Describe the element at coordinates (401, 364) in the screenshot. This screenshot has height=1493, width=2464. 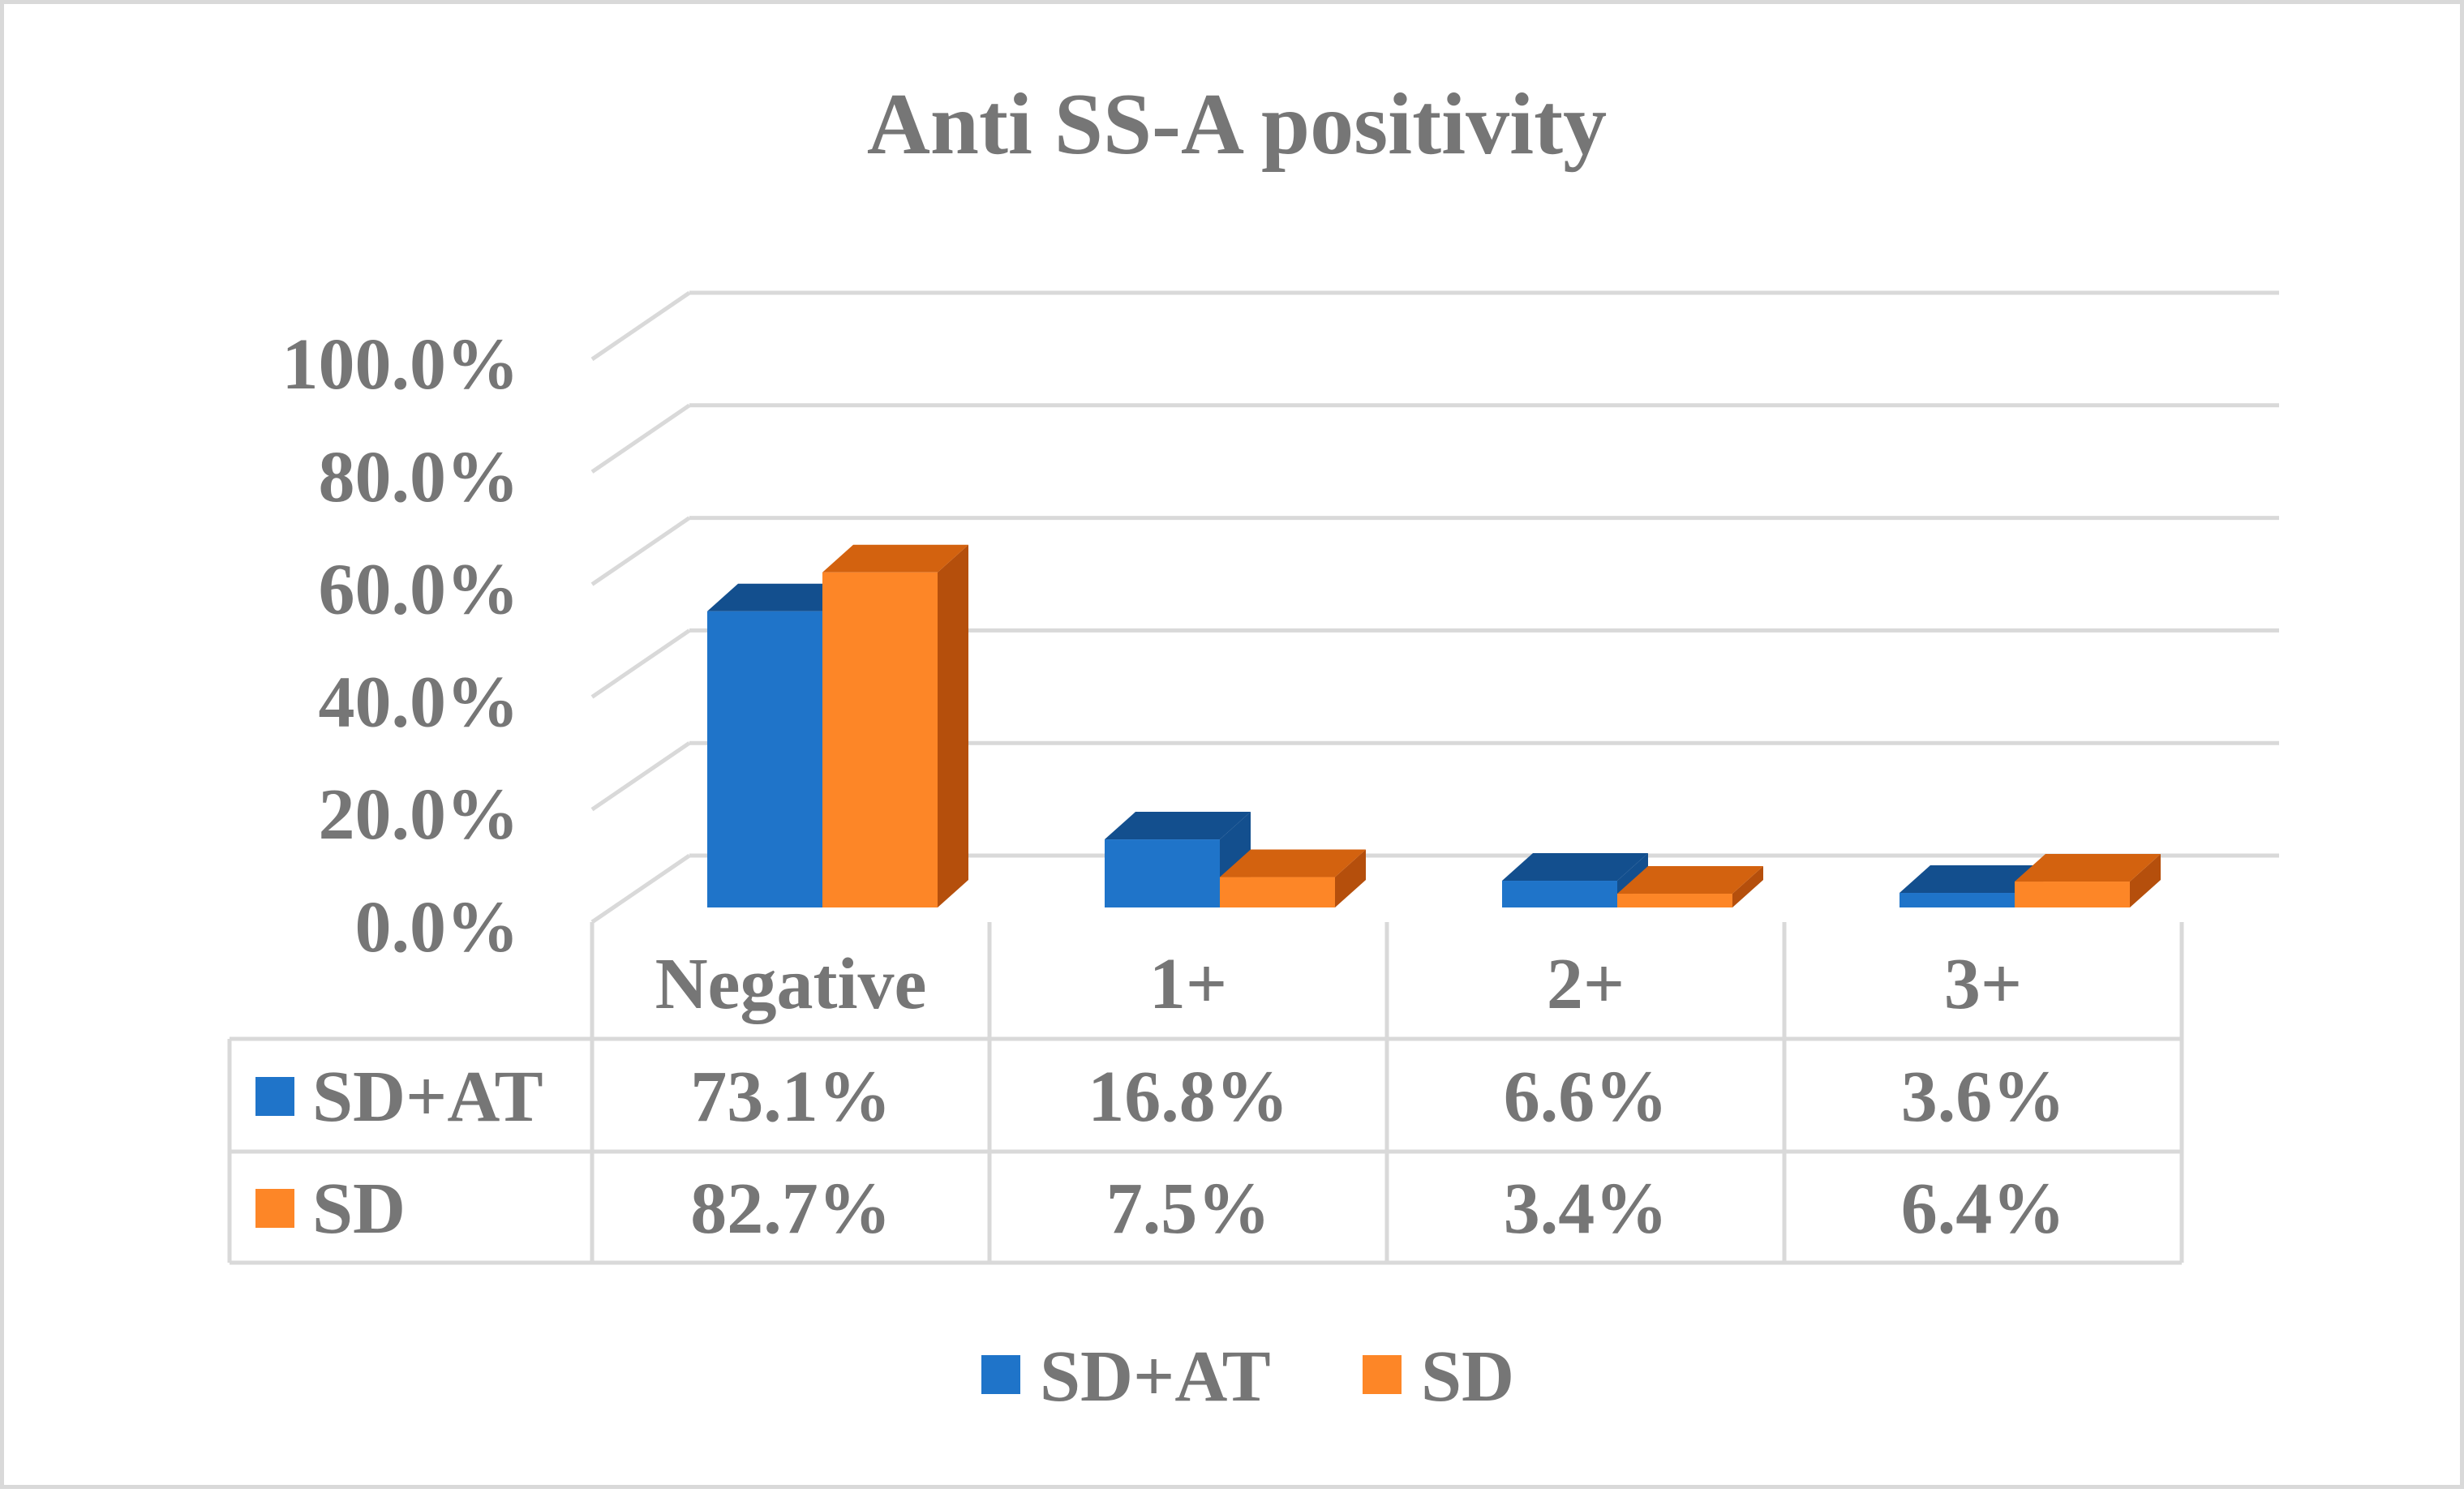
I see `y-tick-label: 100.0%` at that location.